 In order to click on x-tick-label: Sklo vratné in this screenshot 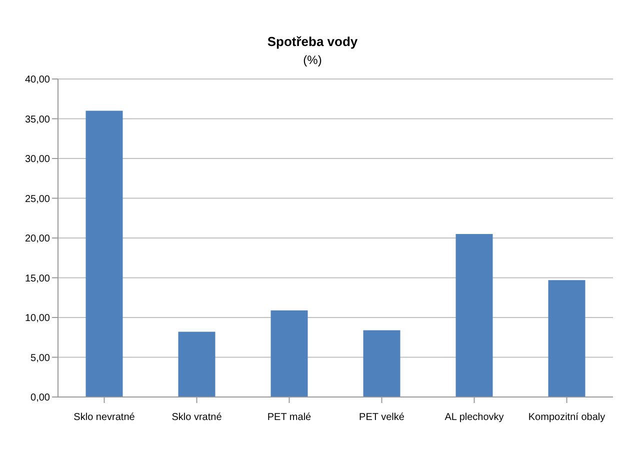, I will do `click(197, 418)`.